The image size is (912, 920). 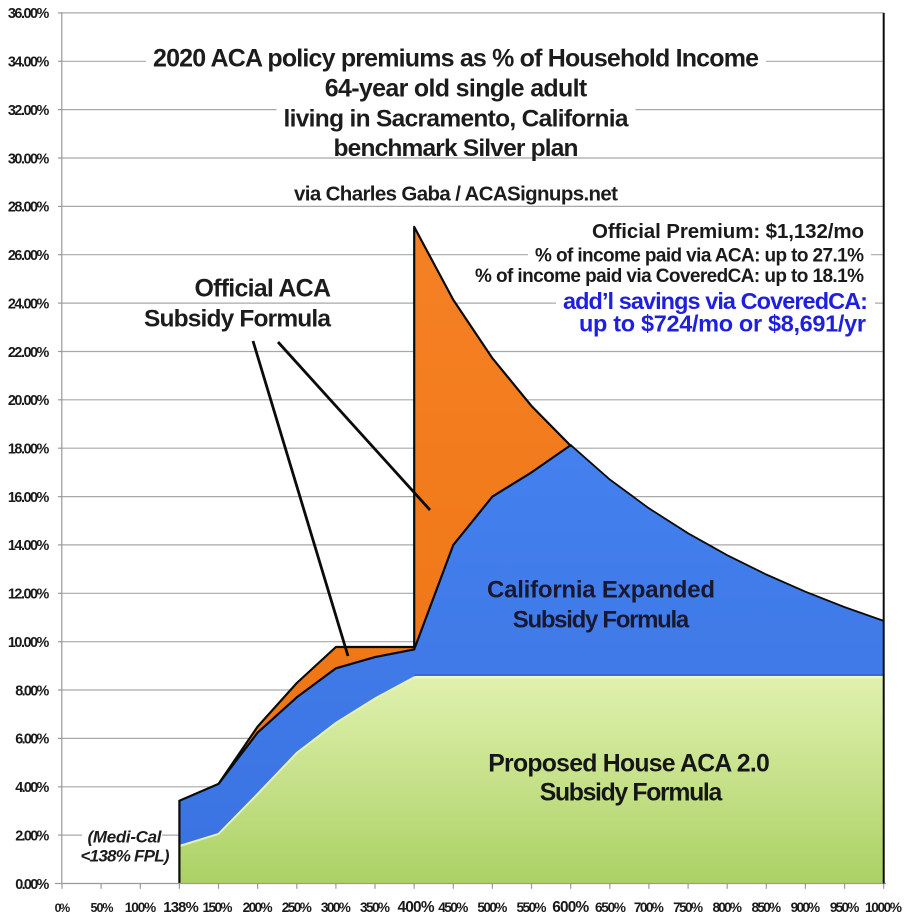 I want to click on svg-text: 450%, so click(x=453, y=907).